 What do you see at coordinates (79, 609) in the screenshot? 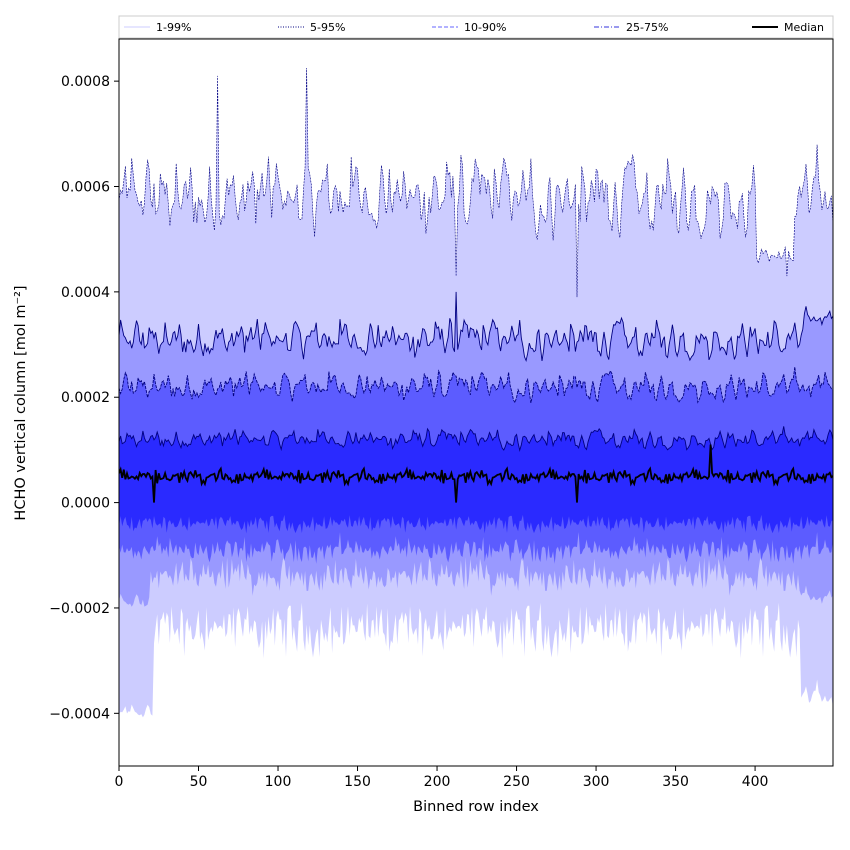
I see `y-tick-label: −0.0002` at bounding box center [79, 609].